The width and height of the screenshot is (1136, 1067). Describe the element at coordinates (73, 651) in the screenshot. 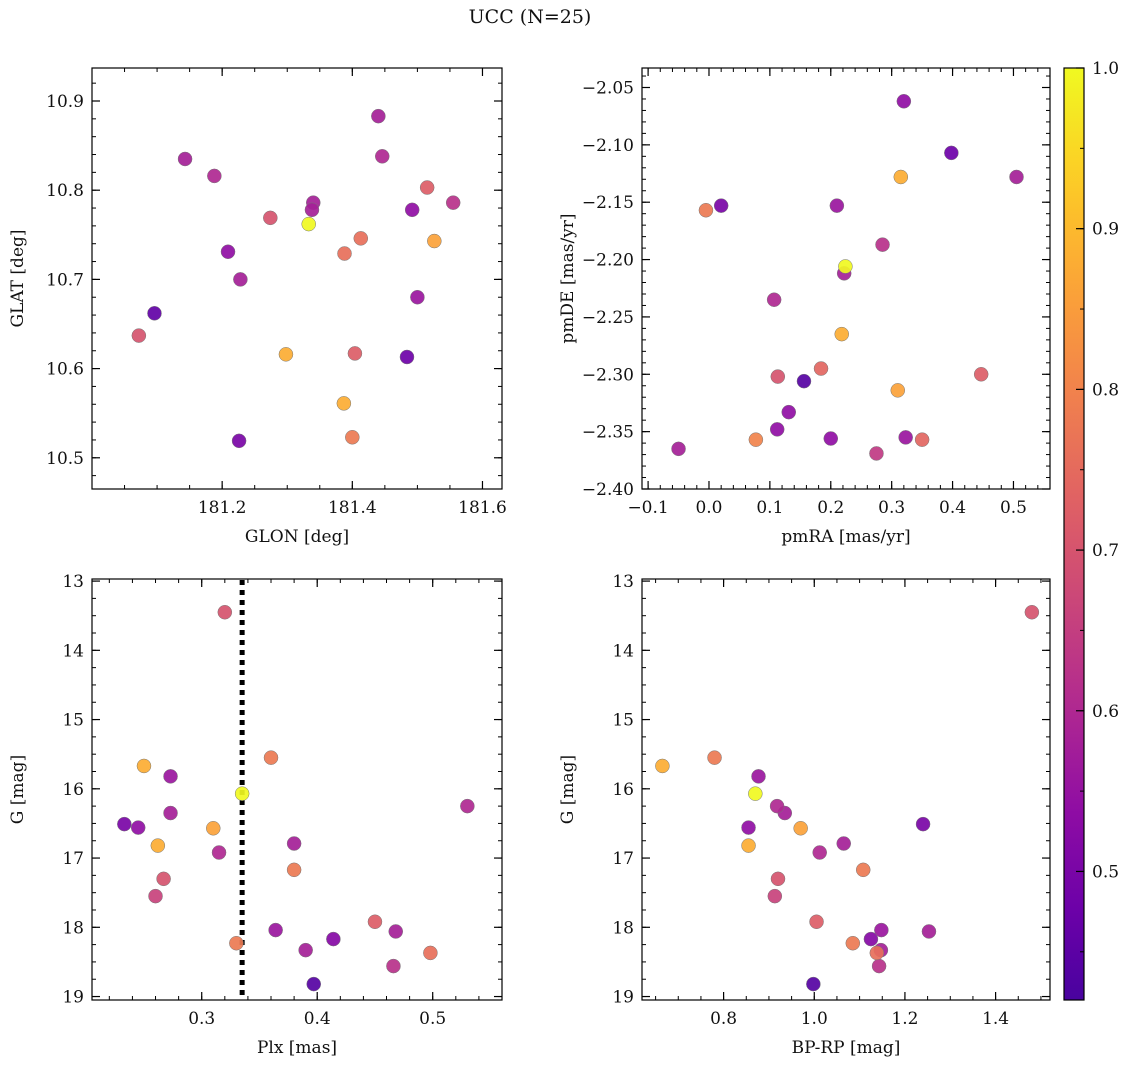

I see `y-tick-label: 14` at that location.